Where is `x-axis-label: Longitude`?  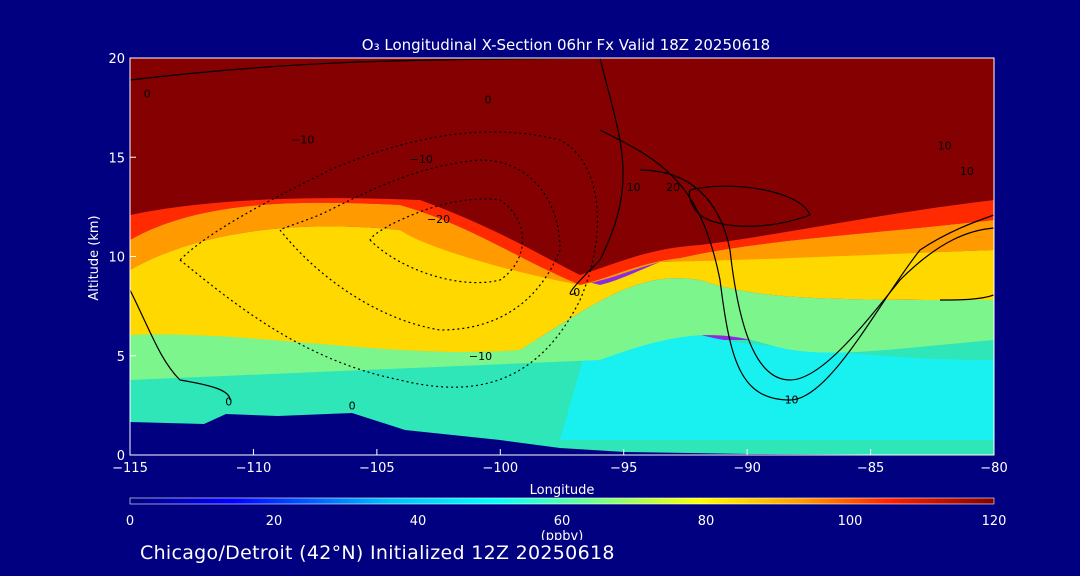 x-axis-label: Longitude is located at coordinates (562, 490).